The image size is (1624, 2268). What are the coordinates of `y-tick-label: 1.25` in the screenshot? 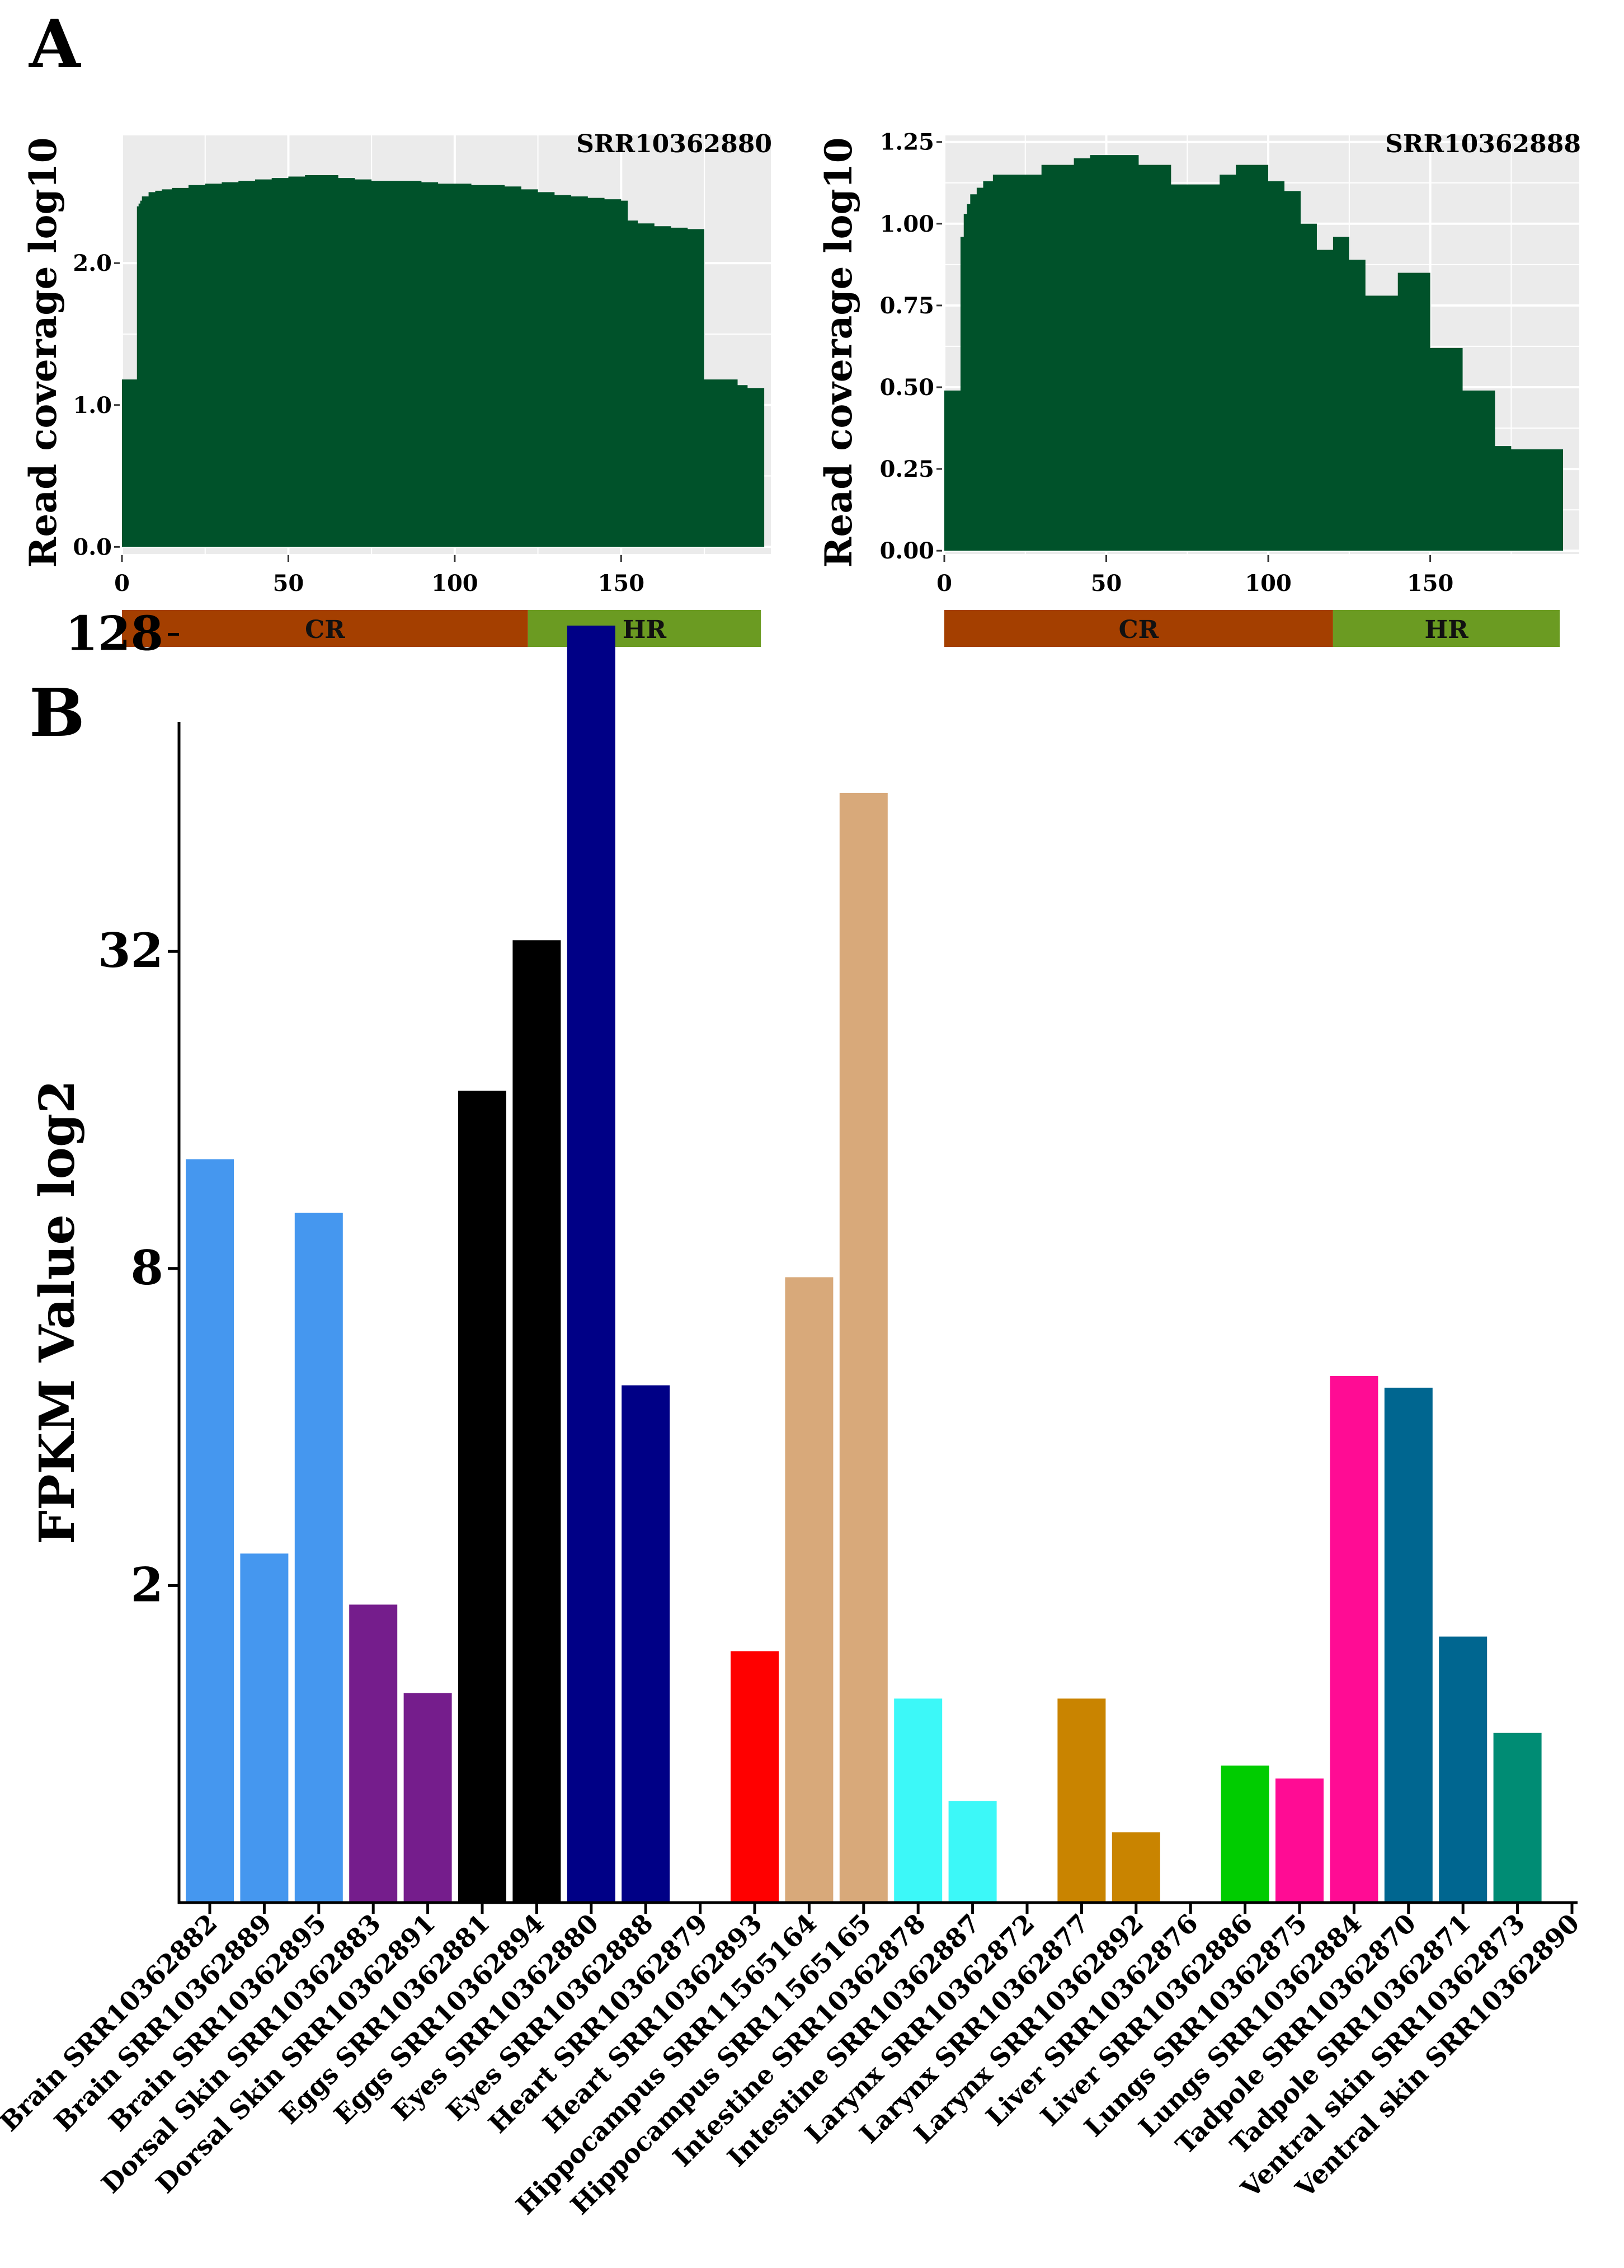 It's located at (907, 142).